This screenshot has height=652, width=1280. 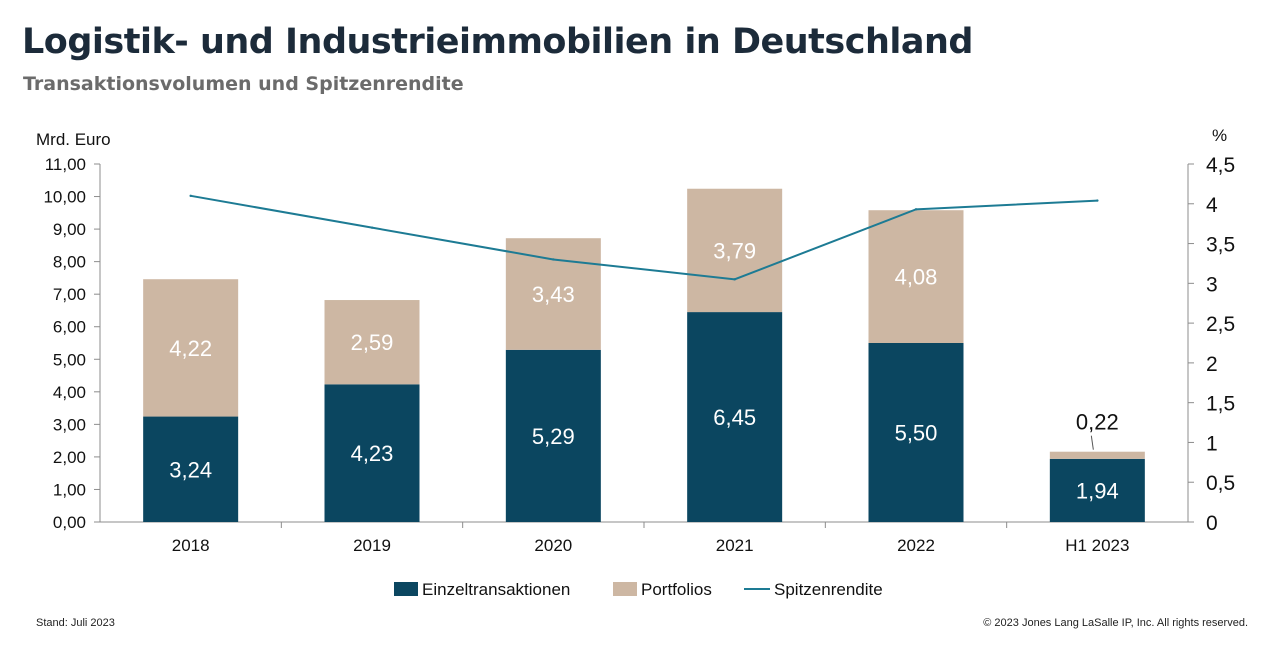 I want to click on label-portfolios: 4,08, so click(x=916, y=277).